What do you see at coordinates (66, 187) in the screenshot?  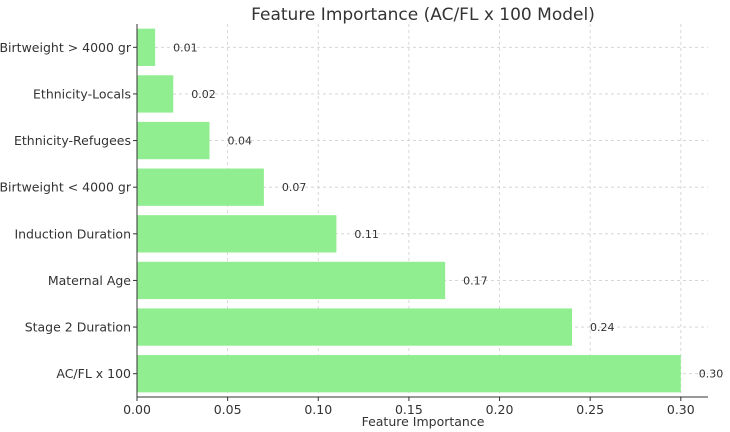 I see `y-tick-label: Birtweight < 4000 gr` at bounding box center [66, 187].